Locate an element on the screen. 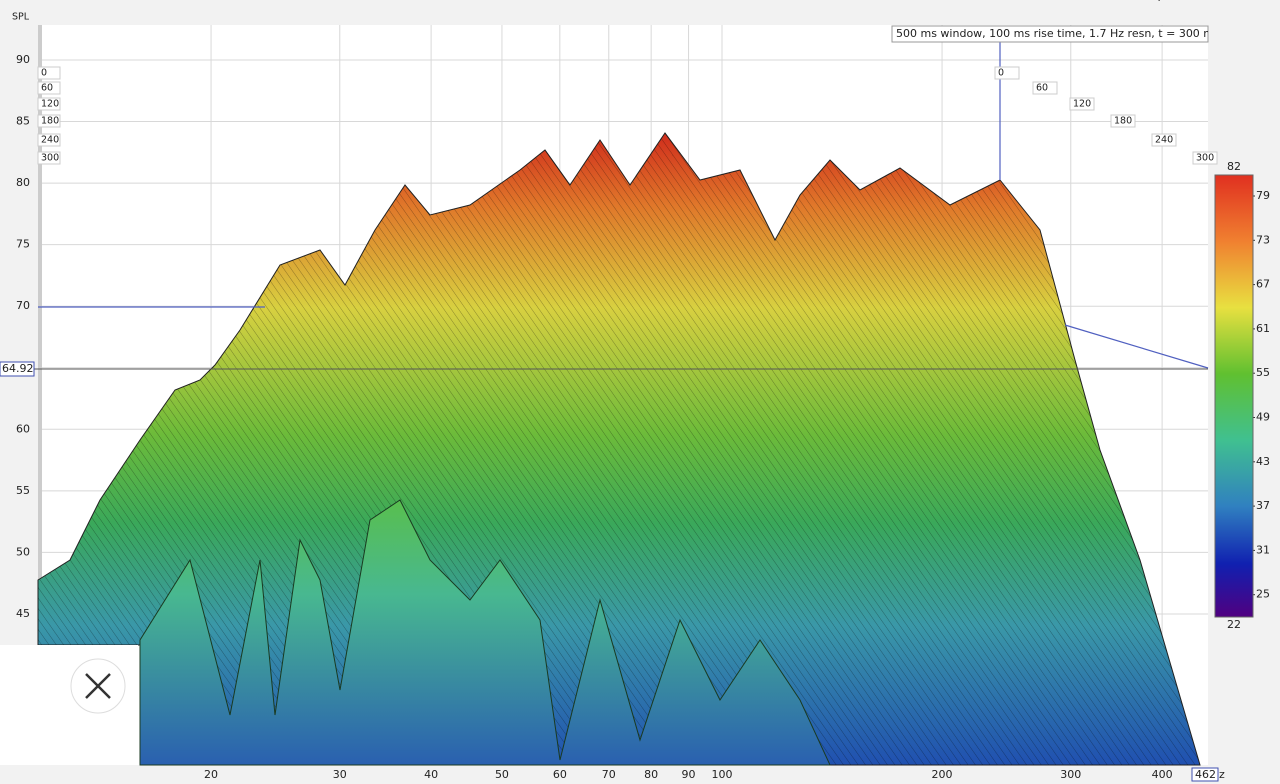  color-tick-label: 73 is located at coordinates (1263, 239).